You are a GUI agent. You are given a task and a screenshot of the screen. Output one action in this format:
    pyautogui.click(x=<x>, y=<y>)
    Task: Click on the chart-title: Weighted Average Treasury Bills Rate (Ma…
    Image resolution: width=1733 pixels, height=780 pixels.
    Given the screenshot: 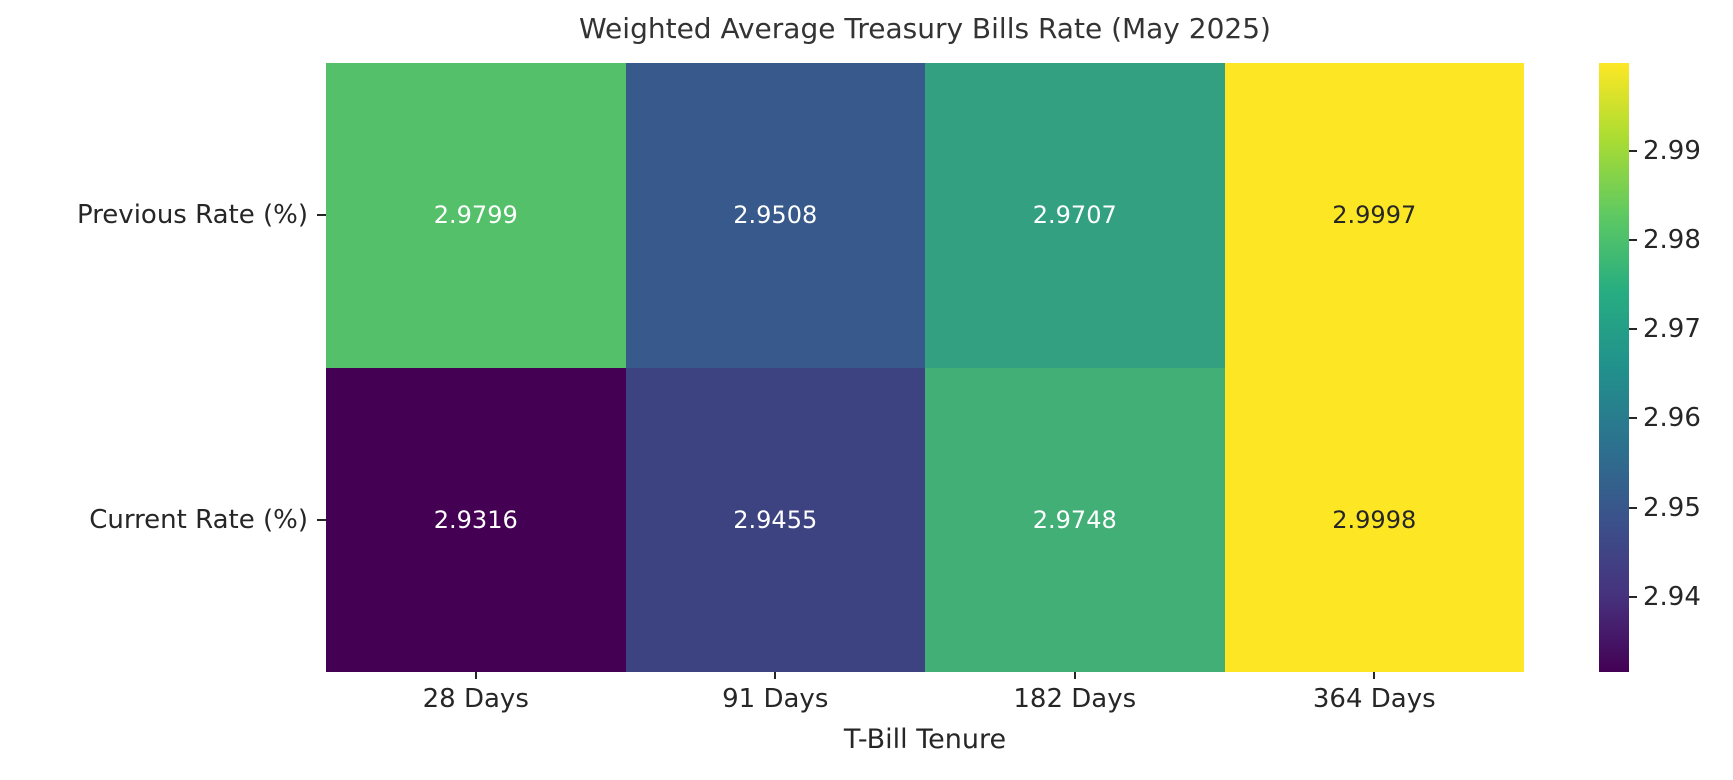 What is the action you would take?
    pyautogui.click(x=925, y=28)
    